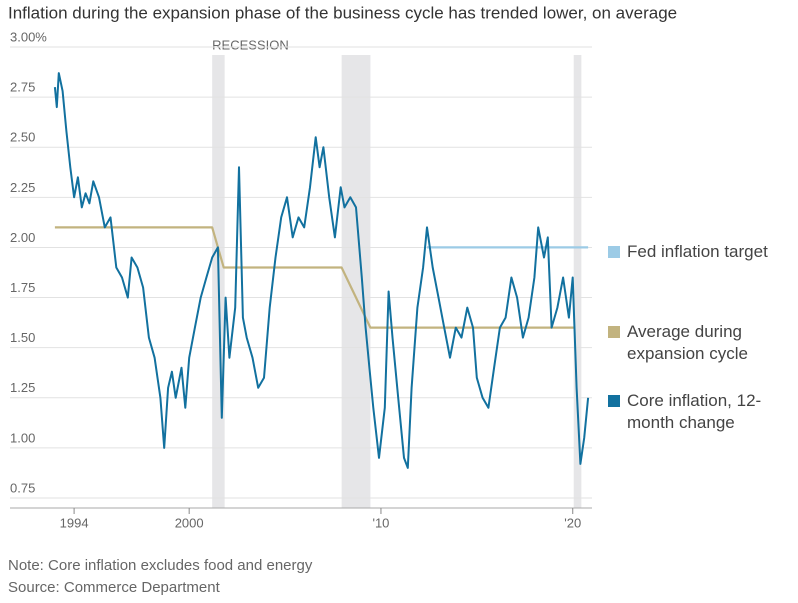 The width and height of the screenshot is (798, 603). Describe the element at coordinates (22, 487) in the screenshot. I see `y-tick-label: 0.75` at that location.